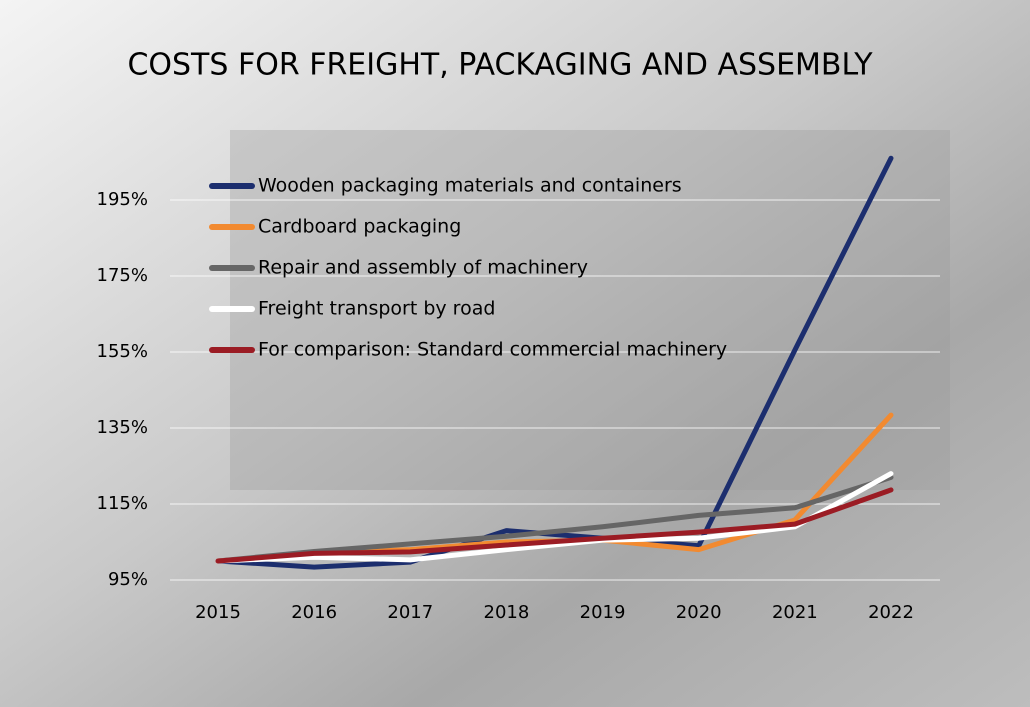  I want to click on y-tick-label: 155%, so click(122, 351).